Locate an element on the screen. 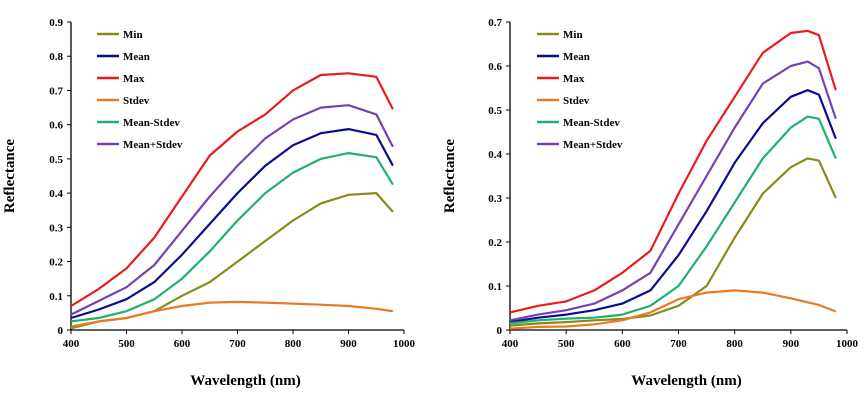  y-tick-label: 0.9 is located at coordinates (56, 23).